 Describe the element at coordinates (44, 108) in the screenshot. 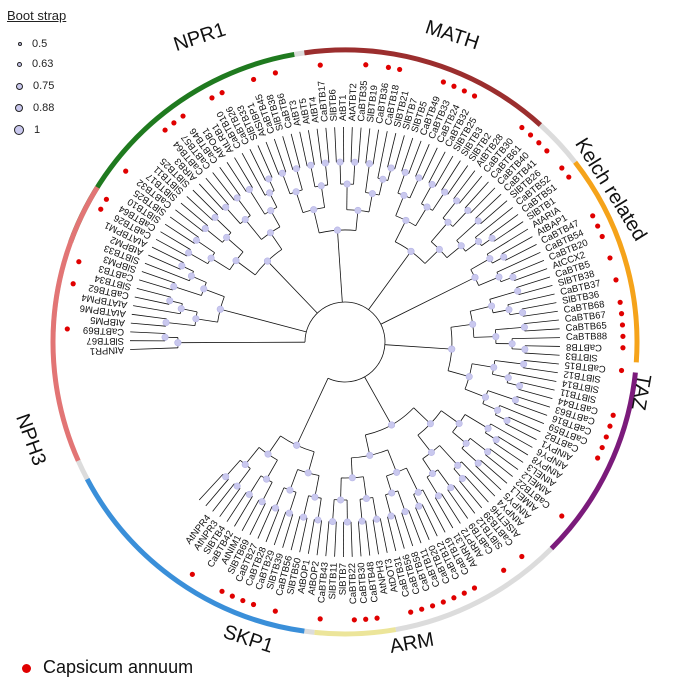

I see `legend-label: 0.88` at that location.